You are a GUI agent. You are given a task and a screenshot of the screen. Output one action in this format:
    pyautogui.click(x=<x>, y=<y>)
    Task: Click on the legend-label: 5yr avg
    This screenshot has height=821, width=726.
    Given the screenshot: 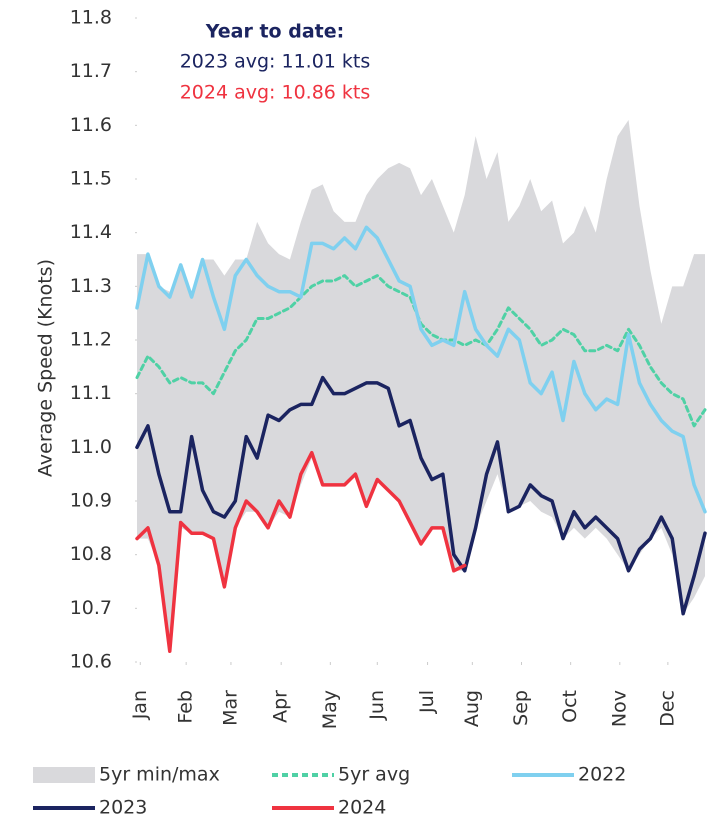 What is the action you would take?
    pyautogui.click(x=374, y=775)
    